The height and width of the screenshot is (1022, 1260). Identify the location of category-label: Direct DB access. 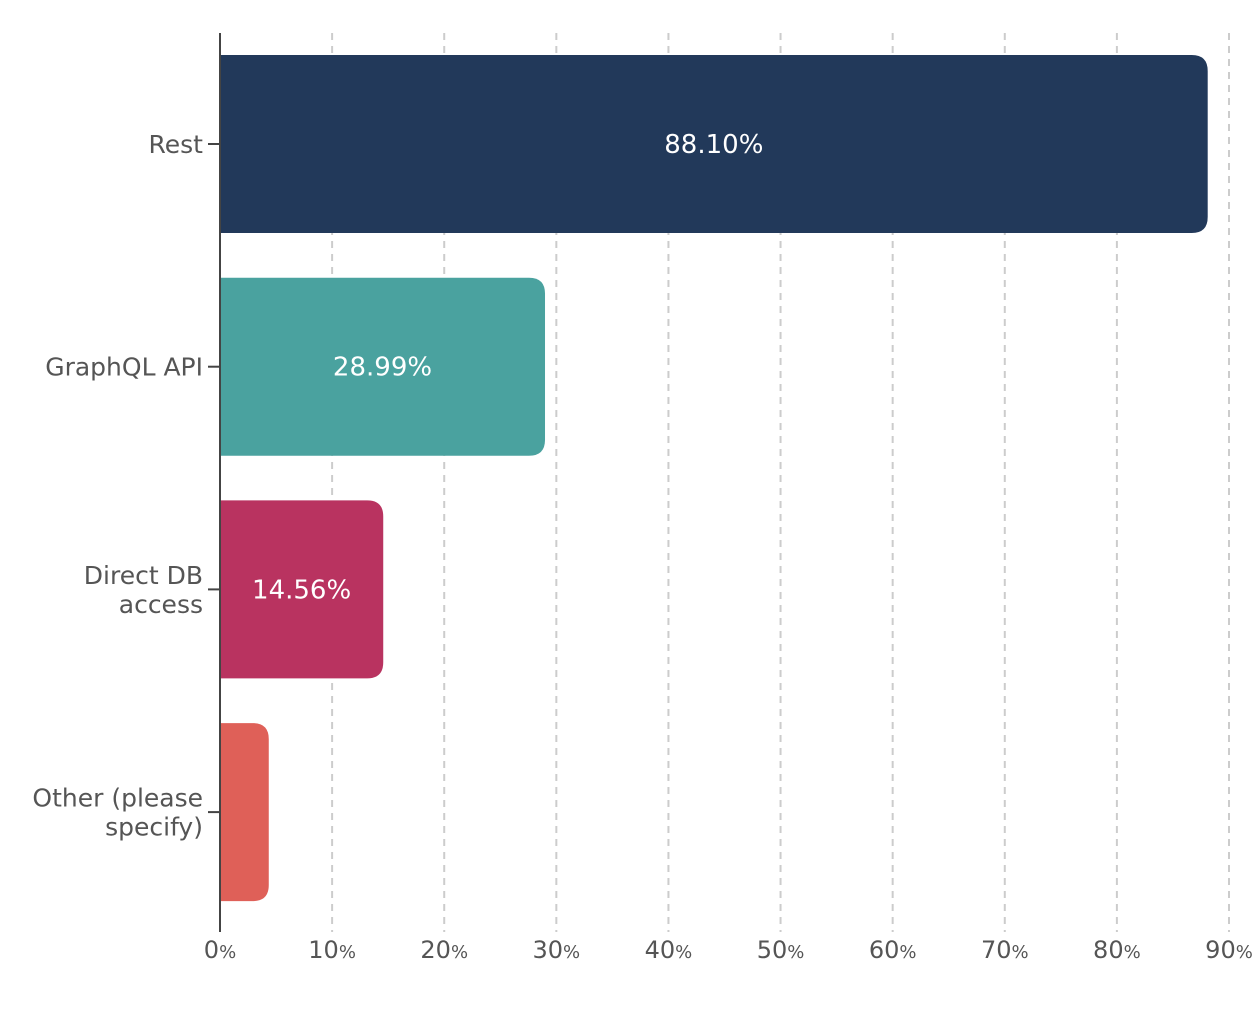
(143, 590).